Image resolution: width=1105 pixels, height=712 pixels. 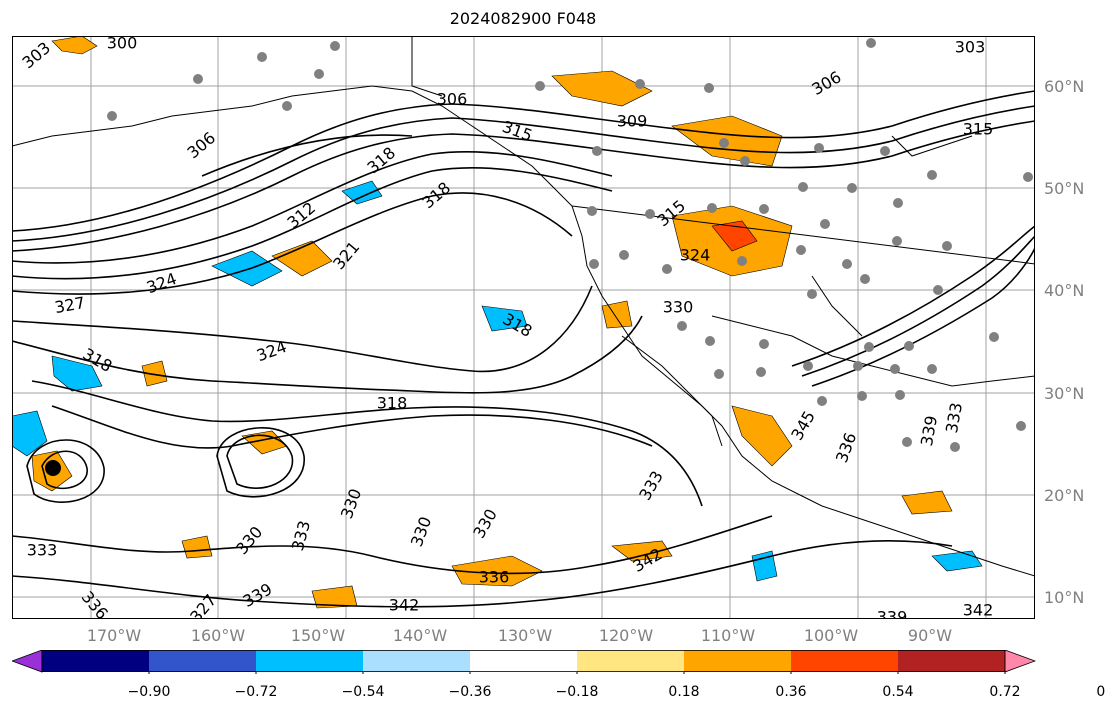 What do you see at coordinates (791, 692) in the screenshot?
I see `colorbar-tick-label: 0.36` at bounding box center [791, 692].